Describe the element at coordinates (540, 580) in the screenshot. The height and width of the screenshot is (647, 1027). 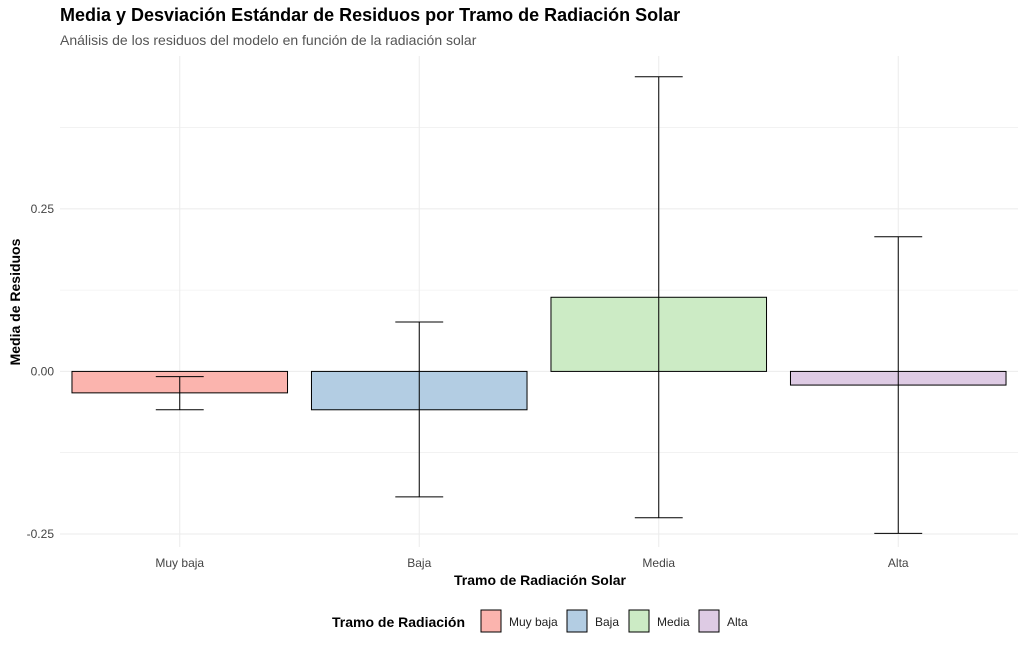
I see `x-axis-title: Tramo de Radiación Solar` at that location.